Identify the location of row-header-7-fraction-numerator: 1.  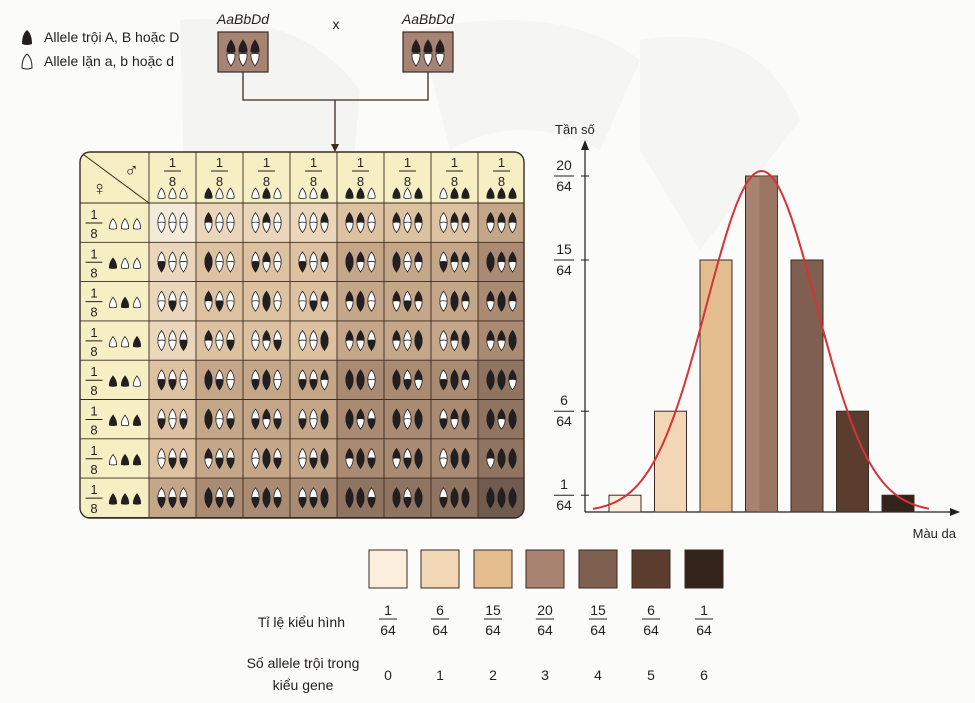
(93, 489).